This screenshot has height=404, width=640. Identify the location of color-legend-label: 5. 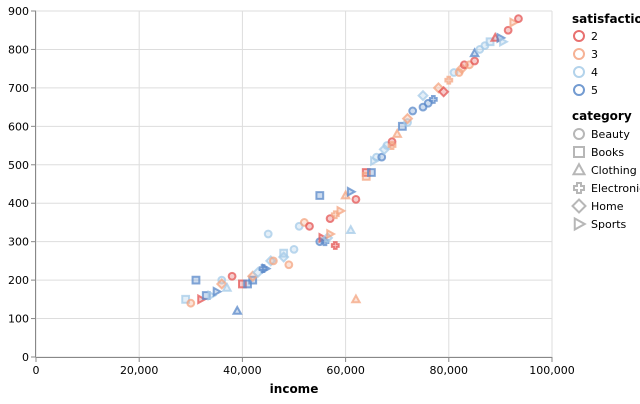
(594, 90).